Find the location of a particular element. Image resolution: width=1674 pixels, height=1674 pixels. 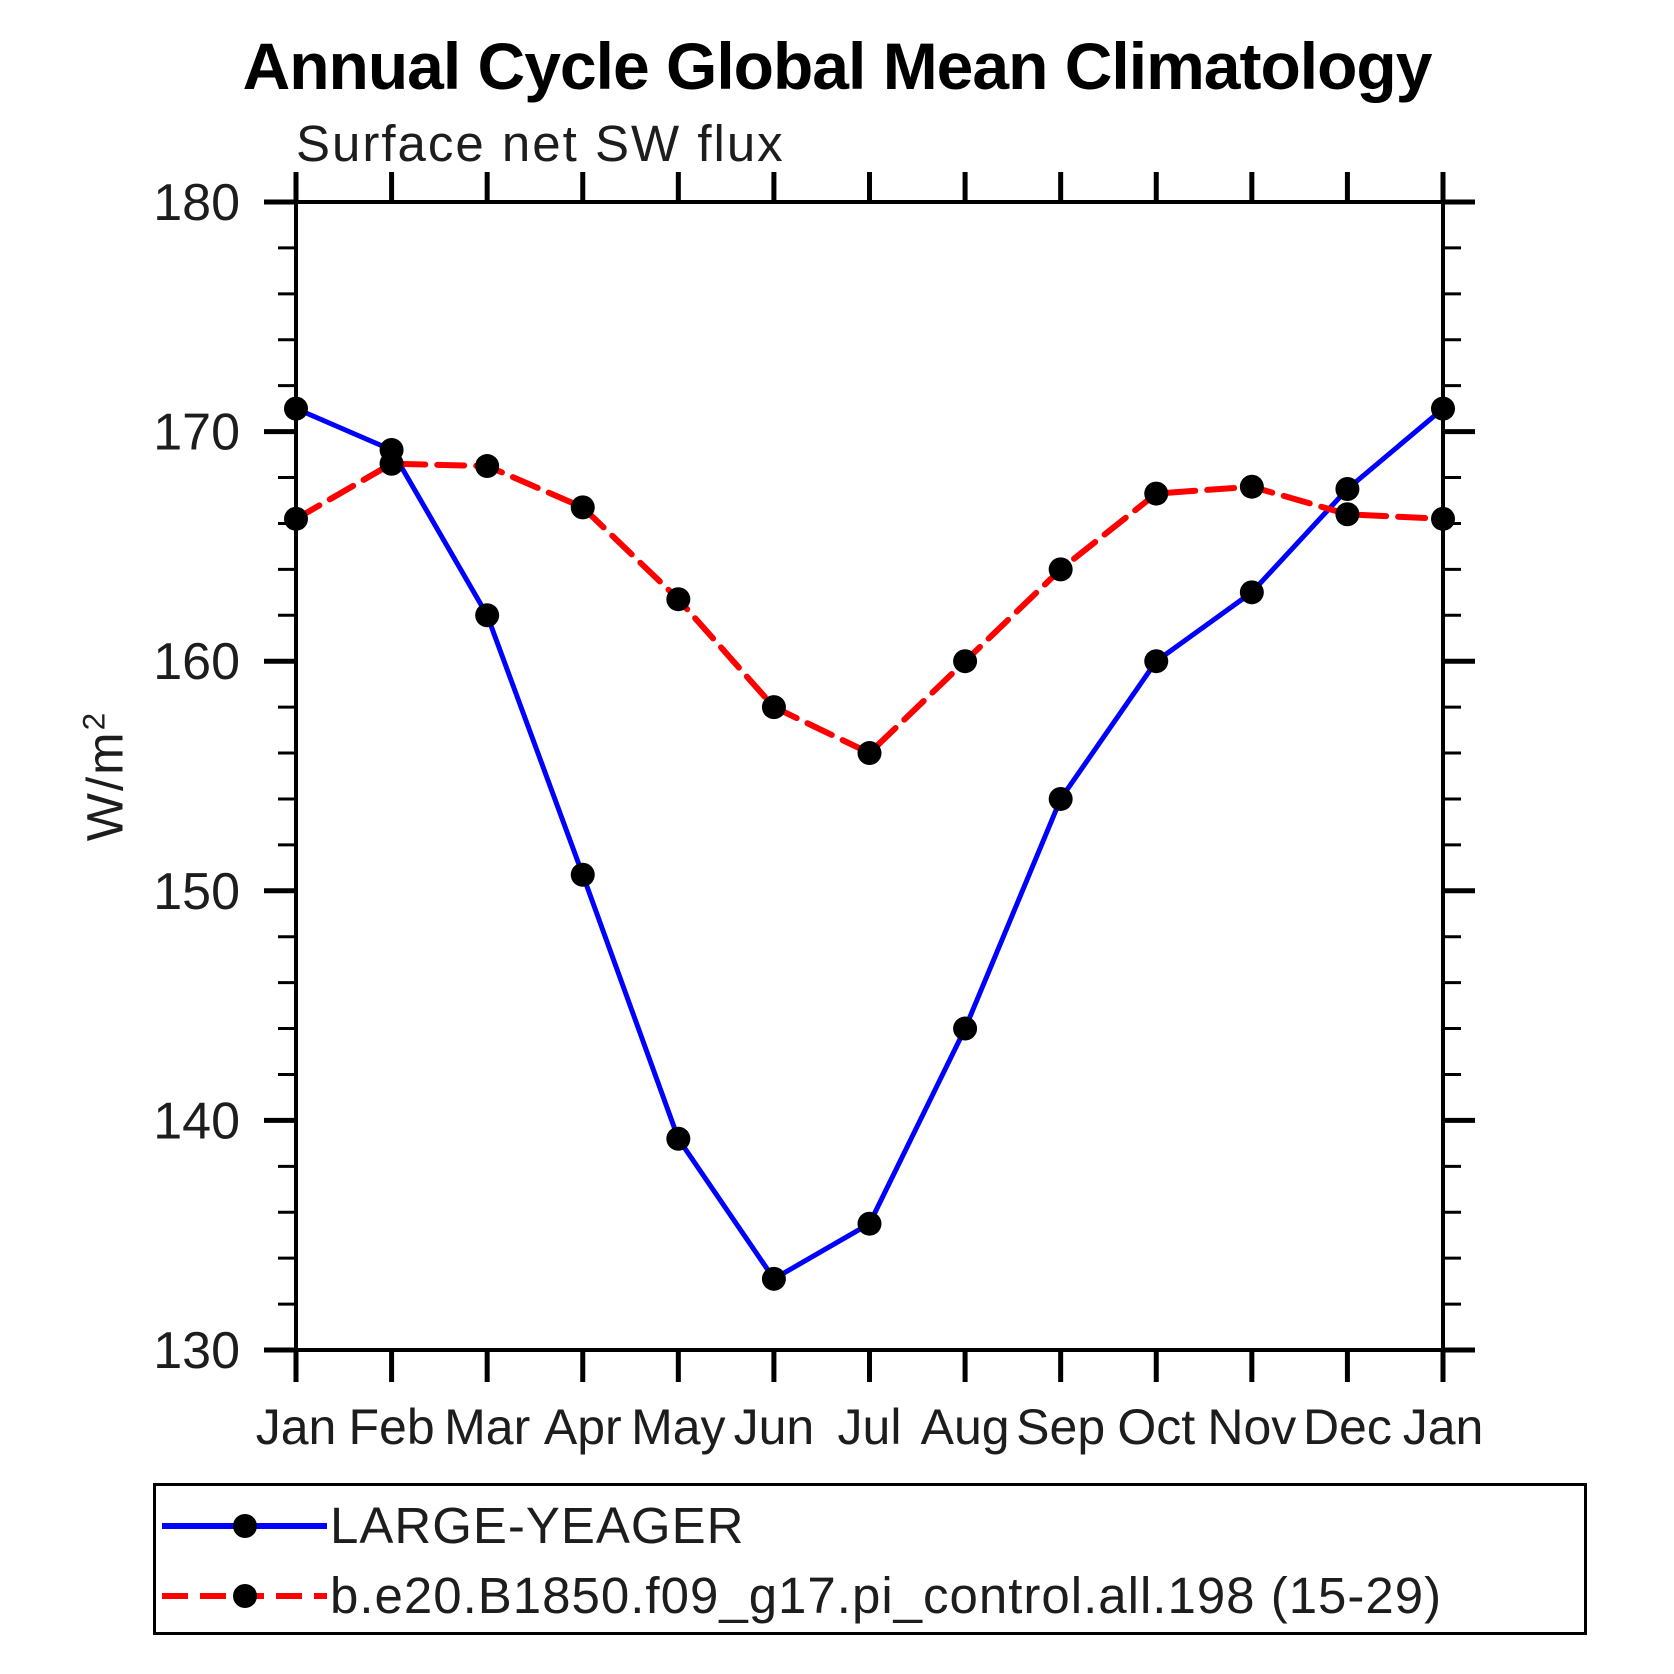

legend-swatch-solid-line is located at coordinates (244, 1526).